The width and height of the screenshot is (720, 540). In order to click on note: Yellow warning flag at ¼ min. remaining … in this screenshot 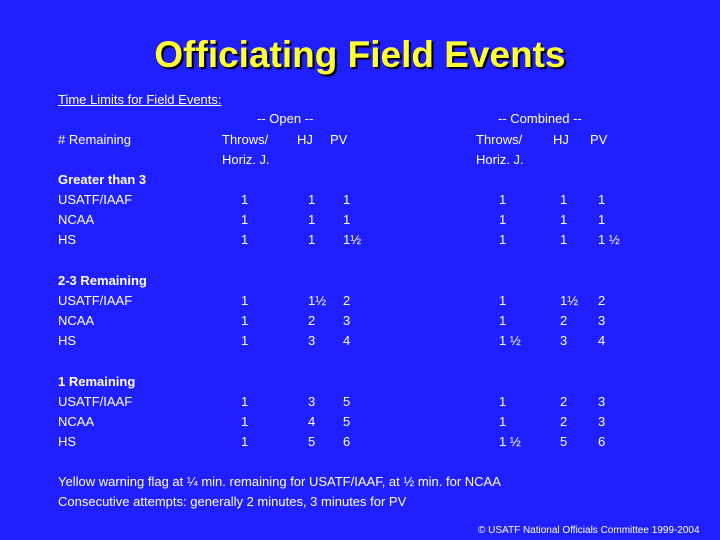, I will do `click(279, 481)`.